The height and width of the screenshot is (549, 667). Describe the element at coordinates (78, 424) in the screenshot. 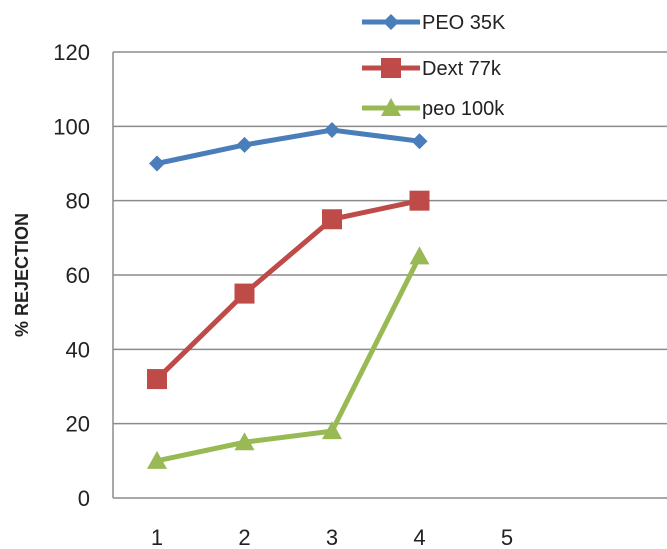

I see `y-tick-label: 20` at that location.